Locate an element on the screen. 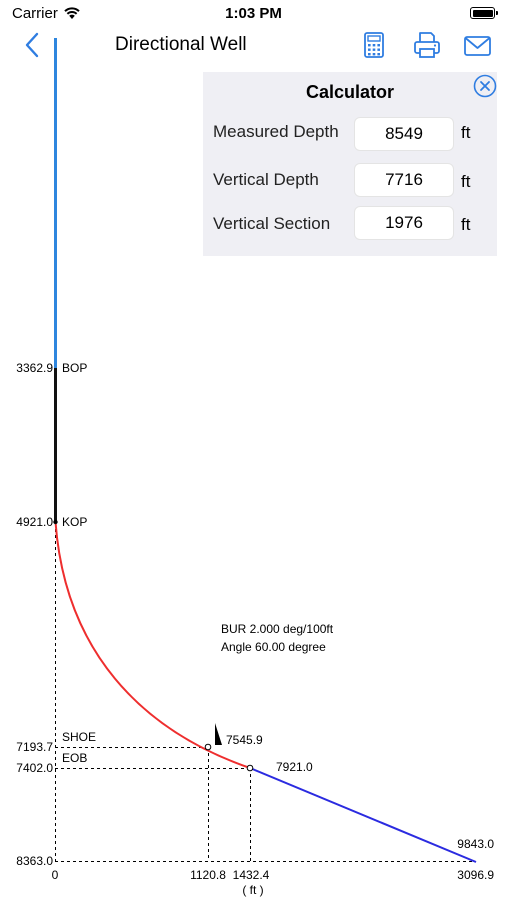 This screenshot has height=900, width=507. vertical-section-input is located at coordinates (404, 223).